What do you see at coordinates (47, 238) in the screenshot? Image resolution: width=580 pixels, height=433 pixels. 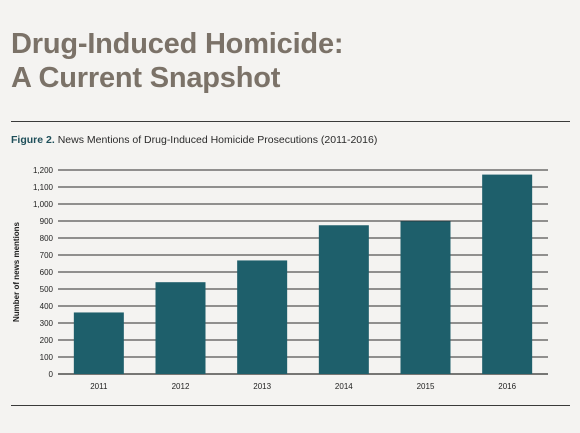 I see `y-tick-label: 800` at bounding box center [47, 238].